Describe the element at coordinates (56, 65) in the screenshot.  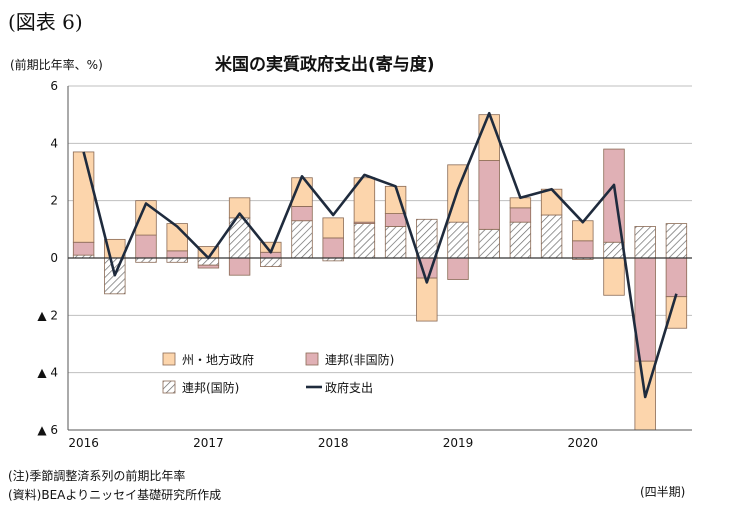
I see `unit-label: (前期比年率、%)` at that location.